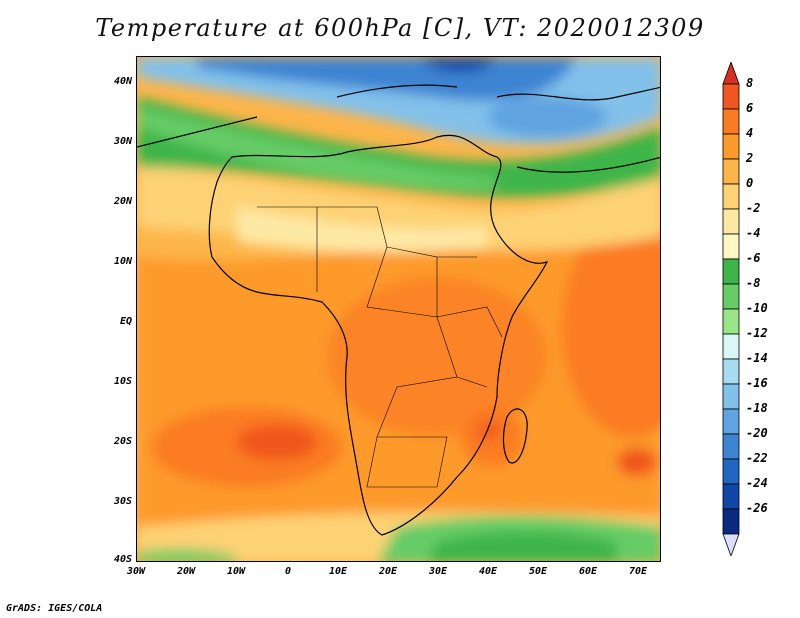 The height and width of the screenshot is (618, 800). What do you see at coordinates (122, 441) in the screenshot?
I see `lat-label-20s: 20S` at bounding box center [122, 441].